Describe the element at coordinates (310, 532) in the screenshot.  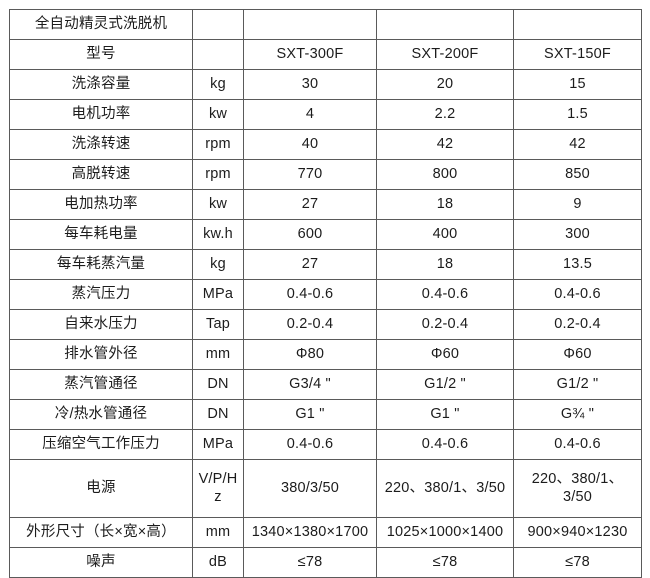
I see `spec-value: 1340×1380×1700` at that location.